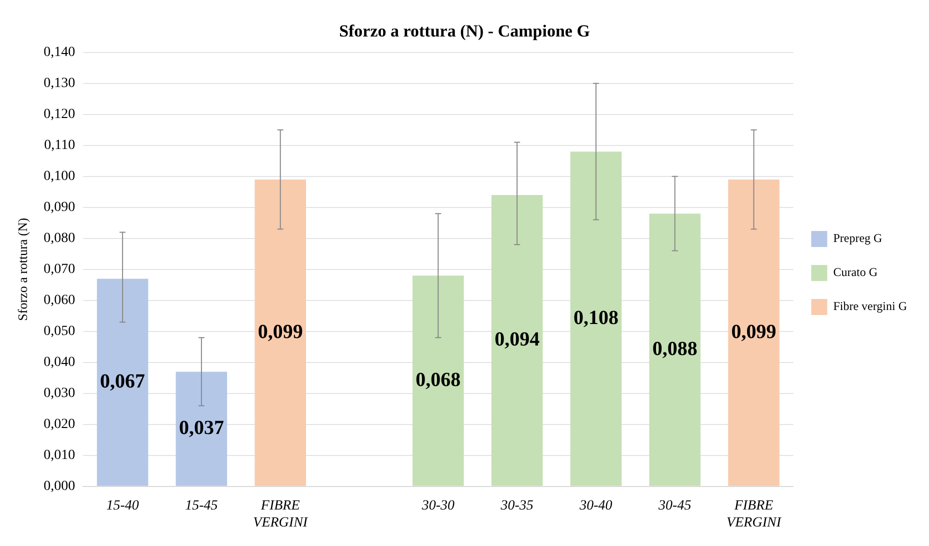 The image size is (929, 546). What do you see at coordinates (60, 424) in the screenshot?
I see `y-tick-label: 0,020` at bounding box center [60, 424].